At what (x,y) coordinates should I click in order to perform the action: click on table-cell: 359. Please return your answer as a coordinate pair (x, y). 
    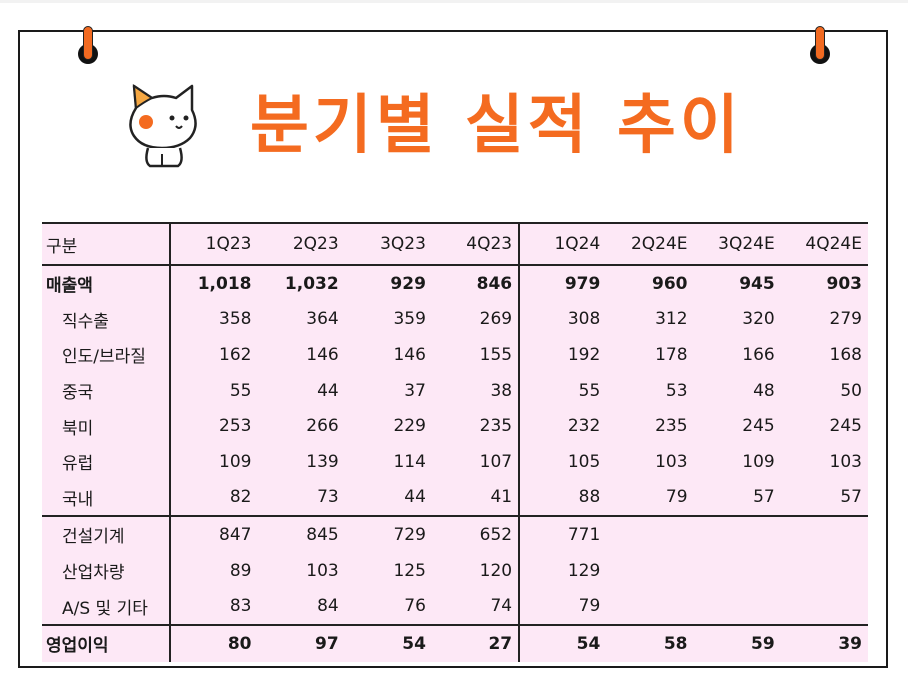
    Looking at the image, I should click on (409, 319).